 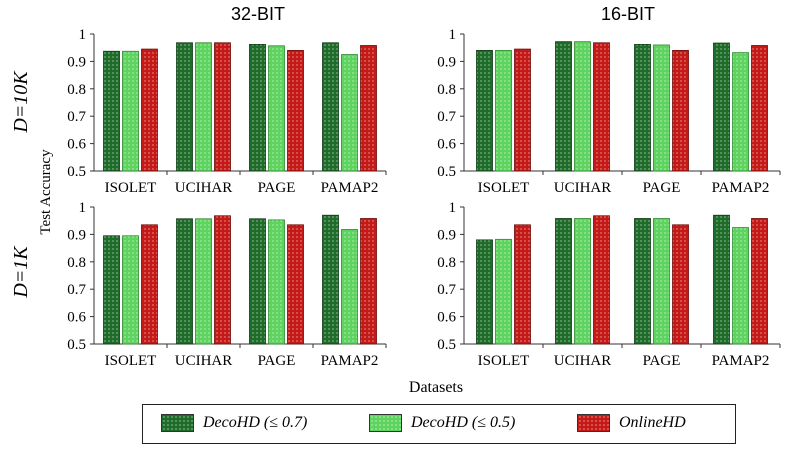 What do you see at coordinates (21, 272) in the screenshot?
I see `row-label-d1k: D=1K` at bounding box center [21, 272].